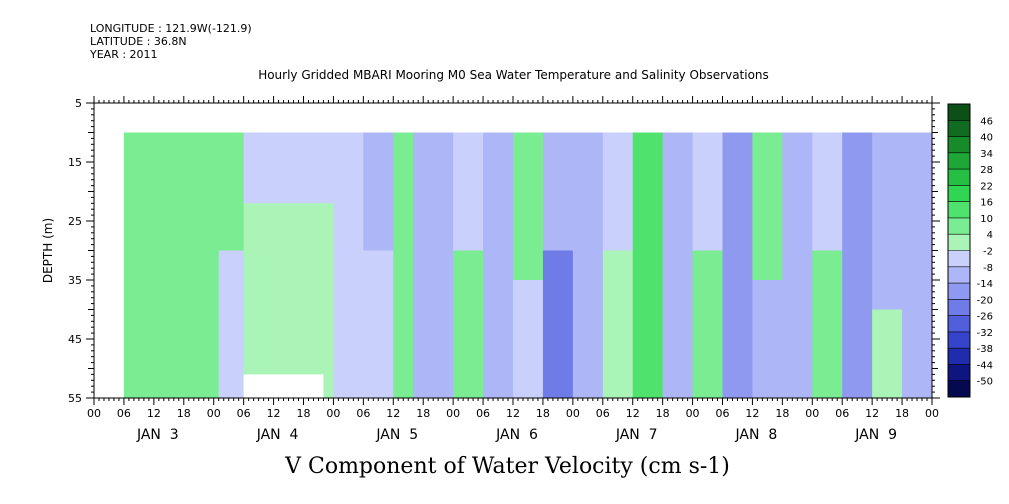  Describe the element at coordinates (985, 333) in the screenshot. I see `colorbar-label: -32` at that location.